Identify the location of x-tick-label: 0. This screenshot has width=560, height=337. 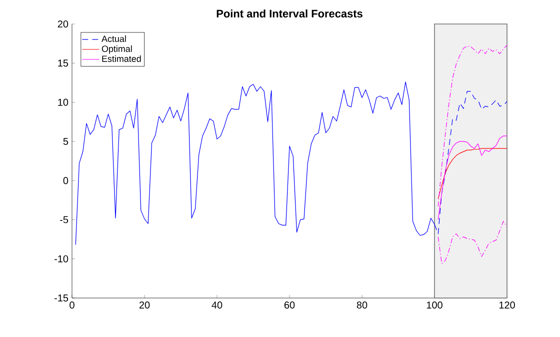
(72, 305).